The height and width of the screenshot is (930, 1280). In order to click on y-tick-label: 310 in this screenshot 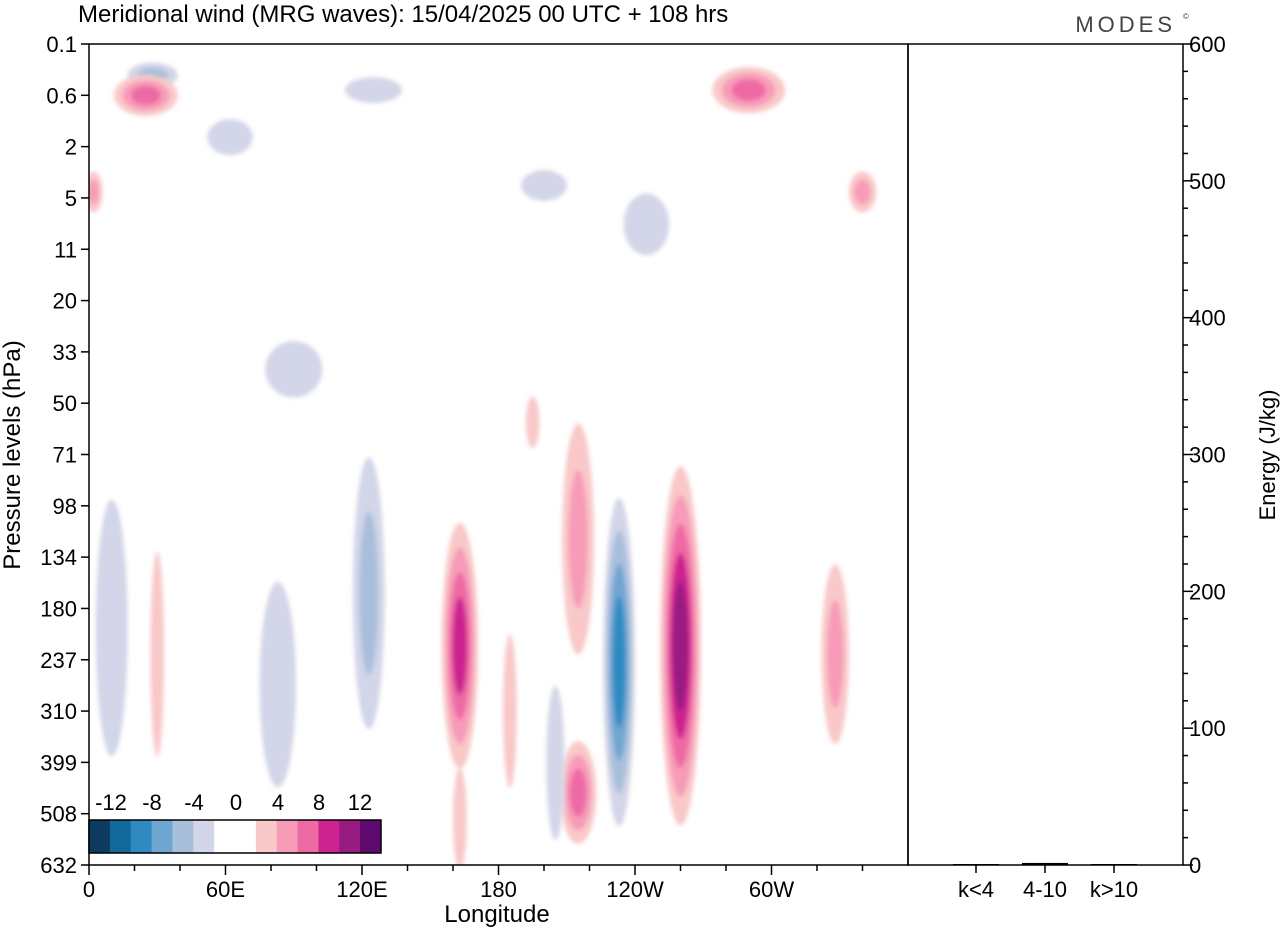, I will do `click(58, 711)`.